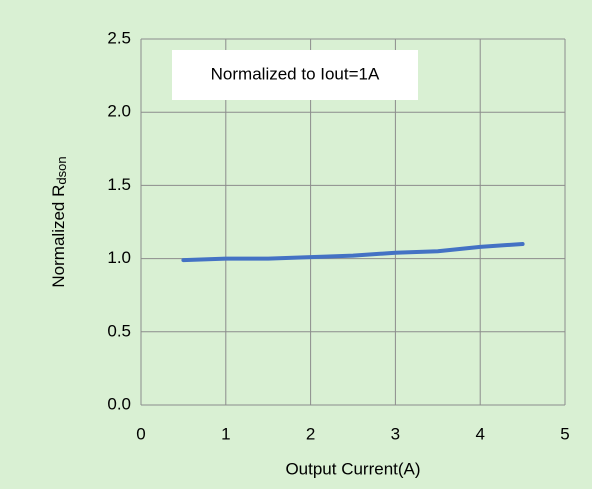 Image resolution: width=592 pixels, height=489 pixels. I want to click on y-tick-label: 0.5, so click(119, 330).